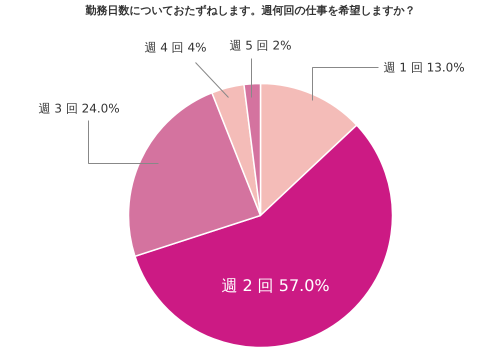 The width and height of the screenshot is (500, 349). Describe the element at coordinates (250, 10) in the screenshot. I see `chart-title: 勤務日数についておたずねします。週何回の仕事を希望しますか？` at that location.